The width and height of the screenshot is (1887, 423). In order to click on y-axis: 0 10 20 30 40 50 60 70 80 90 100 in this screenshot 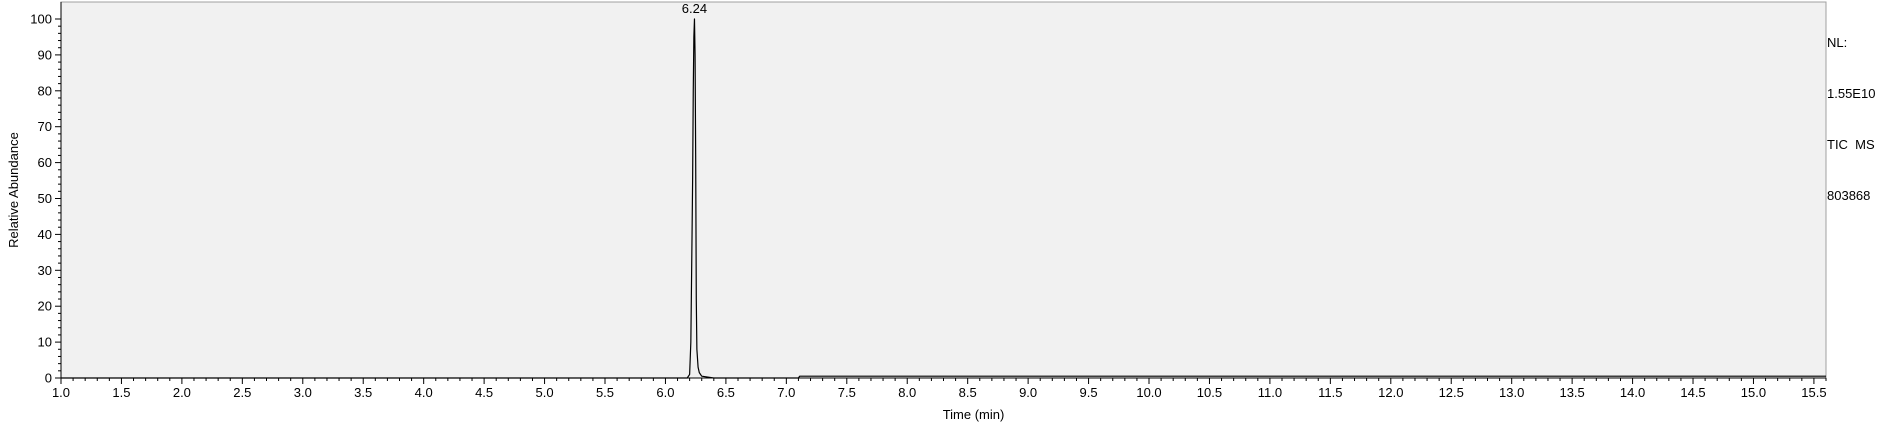, I will do `click(46, 194)`.